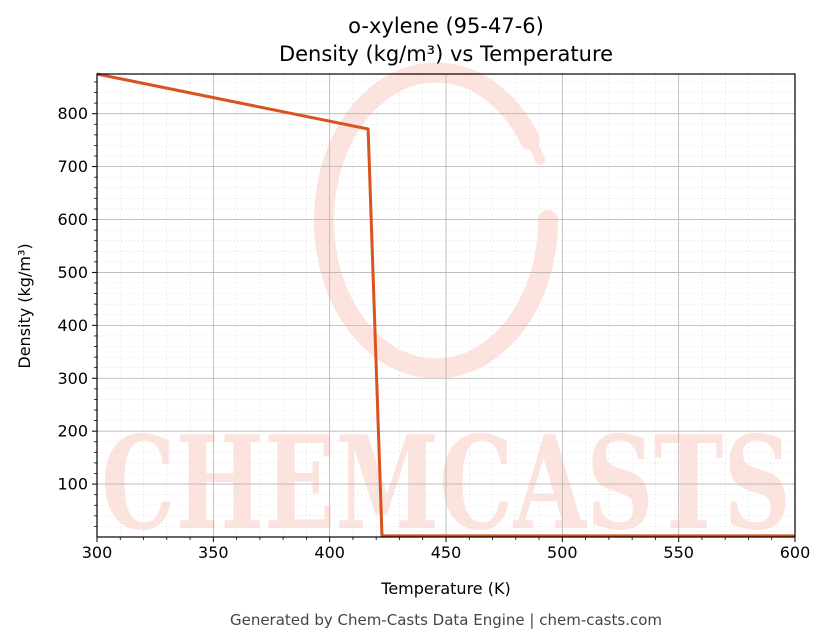 Image resolution: width=830 pixels, height=644 pixels. Describe the element at coordinates (72, 219) in the screenshot. I see `y-tick-label: 600` at that location.